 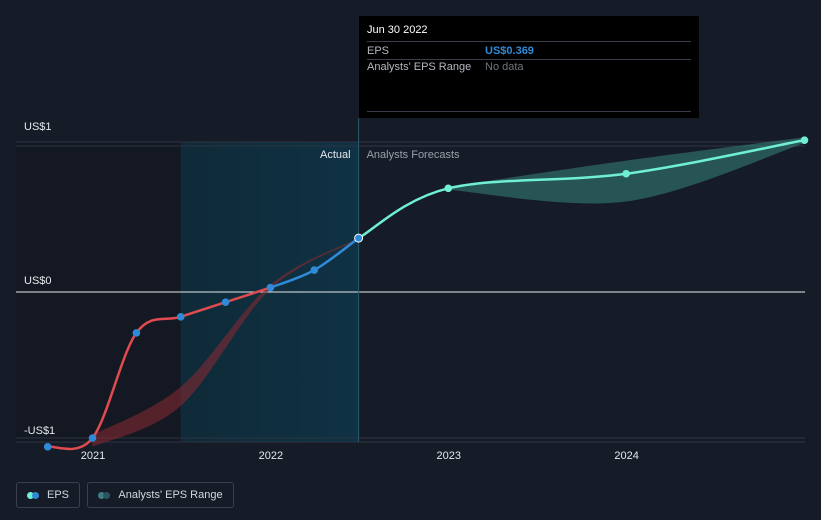 I want to click on legend-range: Analysts' EPS Range, so click(x=160, y=495).